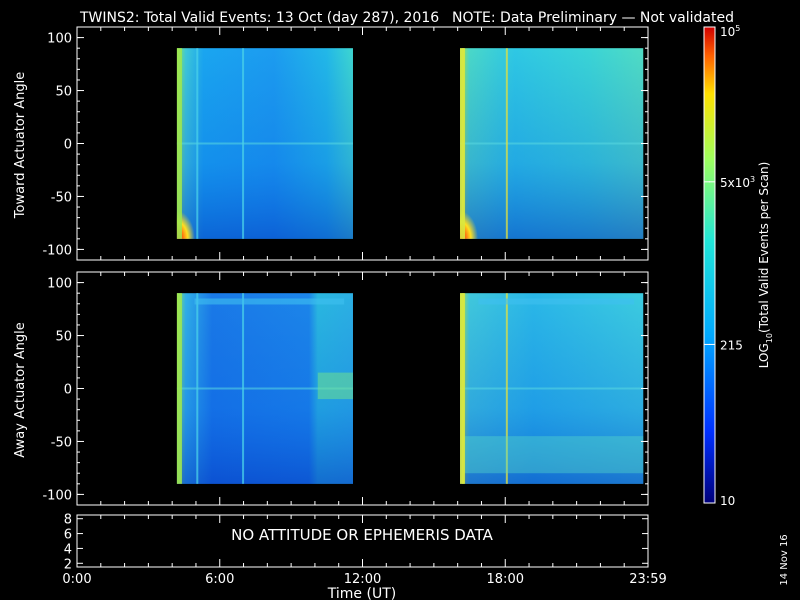 The image size is (800, 600). Describe the element at coordinates (68, 535) in the screenshot. I see `eph-y-tick-label: 6` at that location.